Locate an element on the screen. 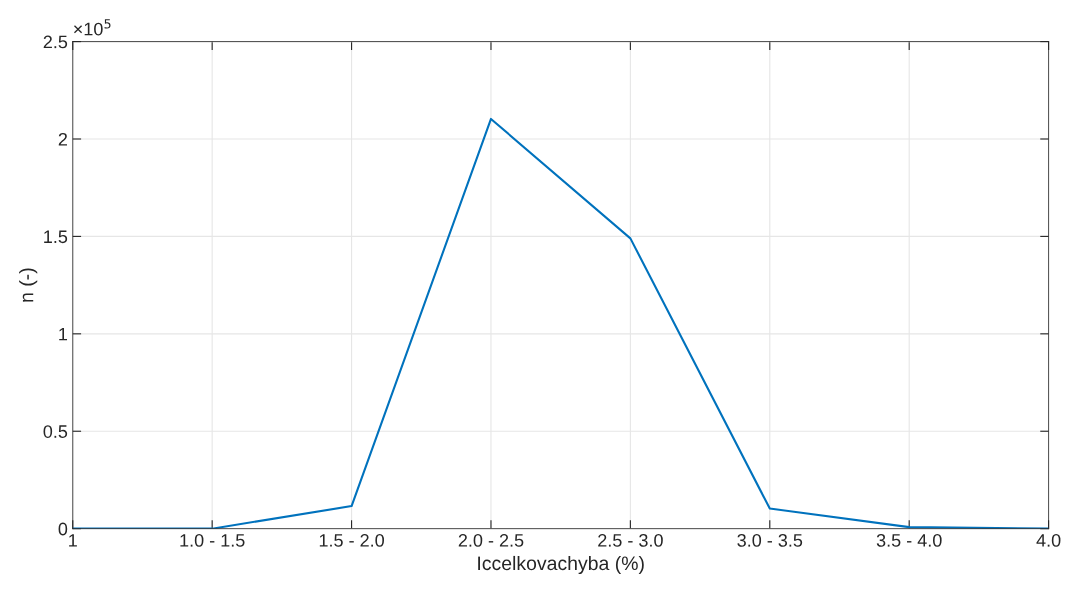 Image resolution: width=1070 pixels, height=594 pixels. x-axis-title: Iccelkovachyba (%) is located at coordinates (561, 565).